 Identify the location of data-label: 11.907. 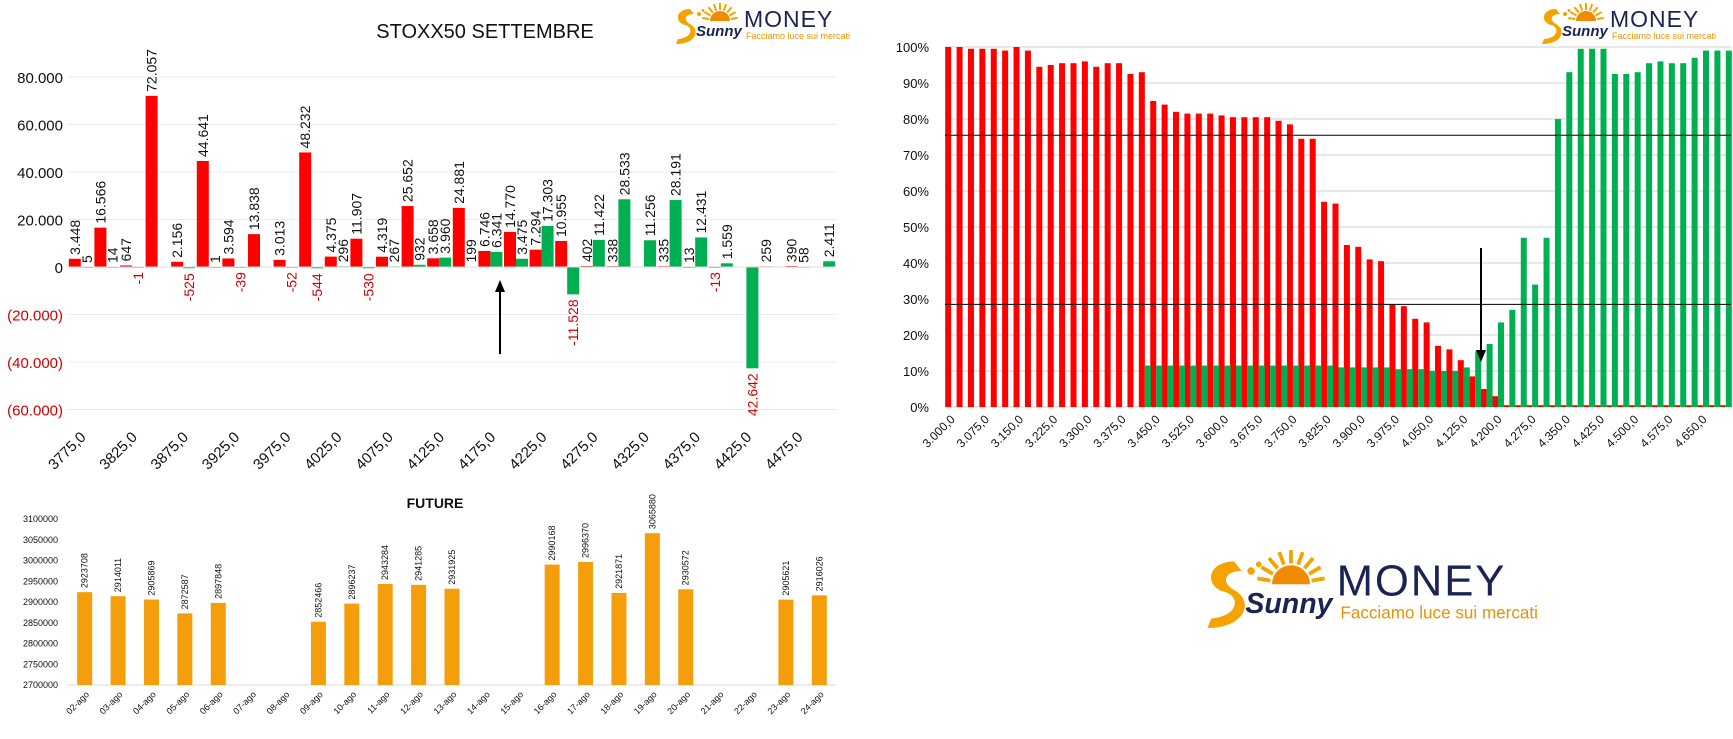
(356, 214).